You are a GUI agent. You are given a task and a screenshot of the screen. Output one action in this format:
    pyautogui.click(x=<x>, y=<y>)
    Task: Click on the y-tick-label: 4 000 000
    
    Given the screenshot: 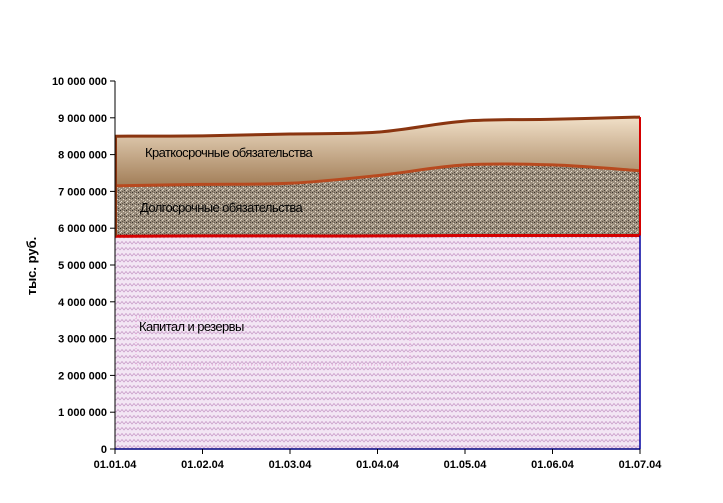 What is the action you would take?
    pyautogui.click(x=82, y=303)
    